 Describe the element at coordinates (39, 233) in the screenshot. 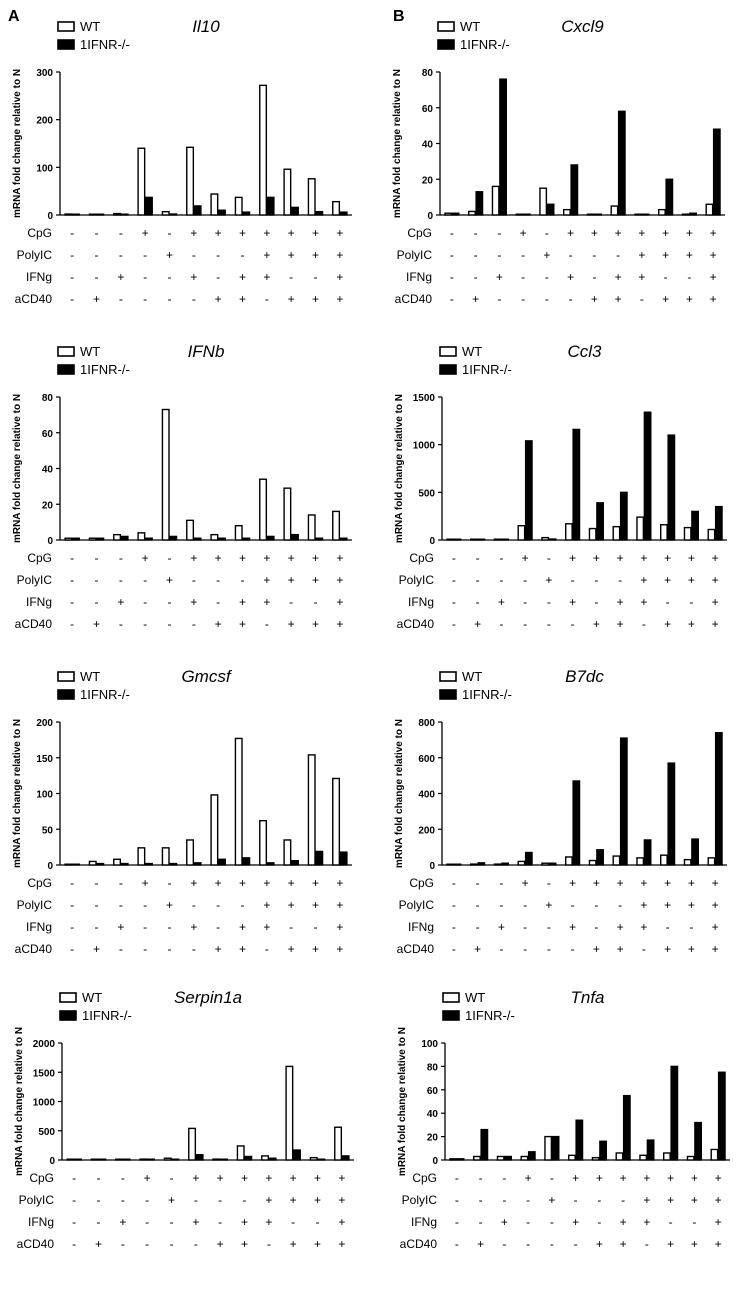

I see `condition-label: CpG` at that location.